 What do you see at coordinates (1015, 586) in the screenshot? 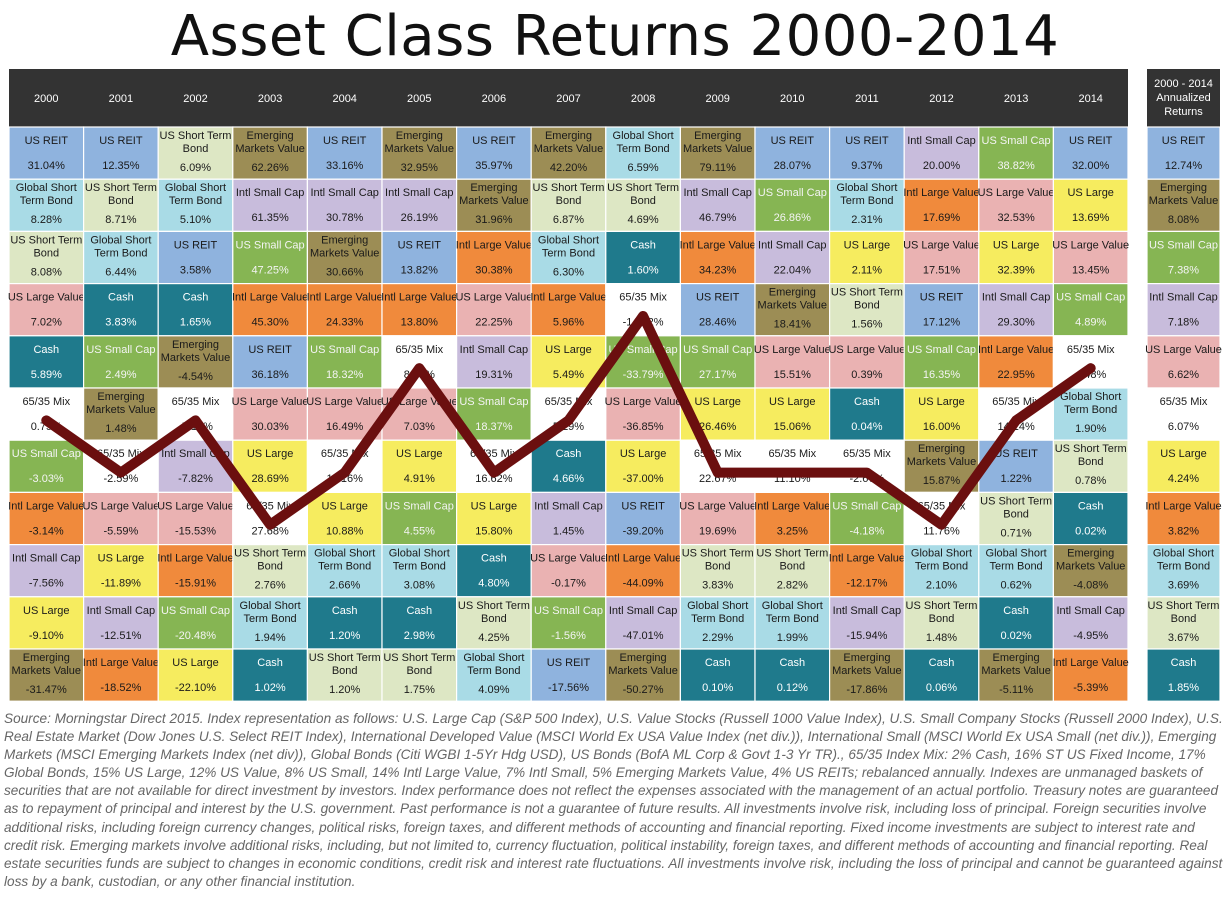
I see `cell-value: 0.62%` at bounding box center [1015, 586].